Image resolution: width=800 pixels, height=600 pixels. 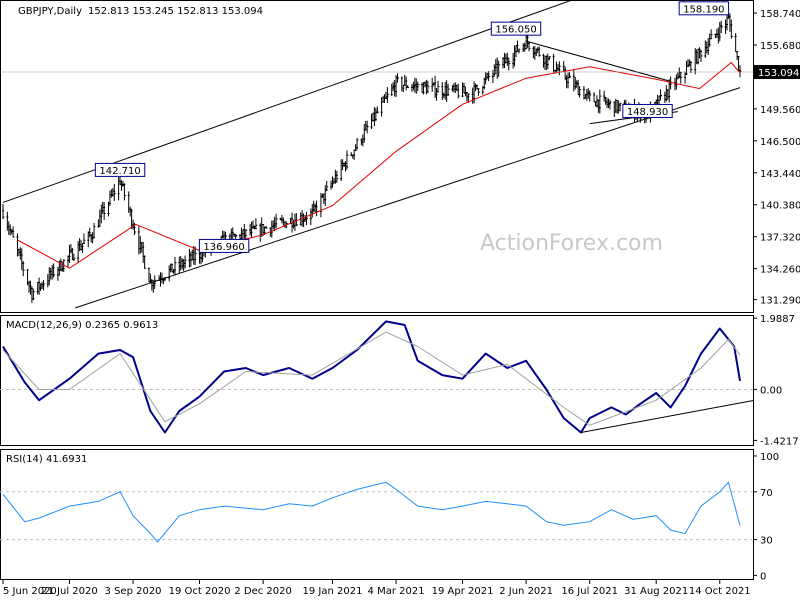 What do you see at coordinates (780, 110) in the screenshot?
I see `y-tick-label: 149.560` at bounding box center [780, 110].